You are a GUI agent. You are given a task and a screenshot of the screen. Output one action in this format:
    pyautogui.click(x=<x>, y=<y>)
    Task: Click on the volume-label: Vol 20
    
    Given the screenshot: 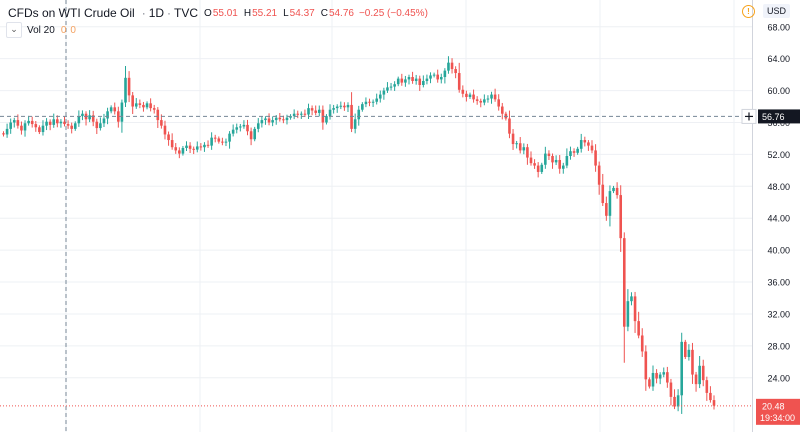 What is the action you would take?
    pyautogui.click(x=41, y=30)
    